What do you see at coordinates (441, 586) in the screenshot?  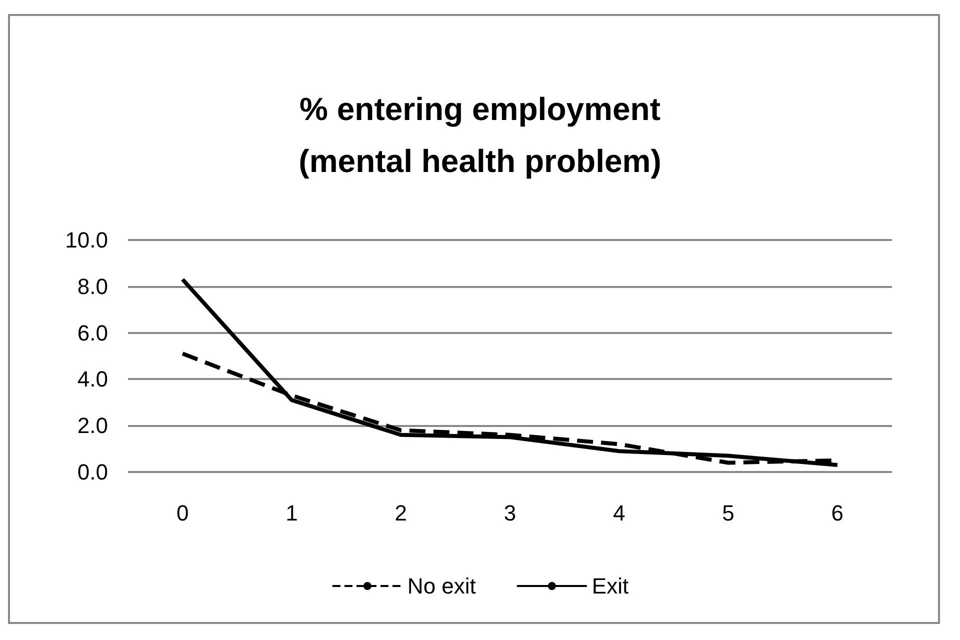 I see `legend-label: No exit` at bounding box center [441, 586].